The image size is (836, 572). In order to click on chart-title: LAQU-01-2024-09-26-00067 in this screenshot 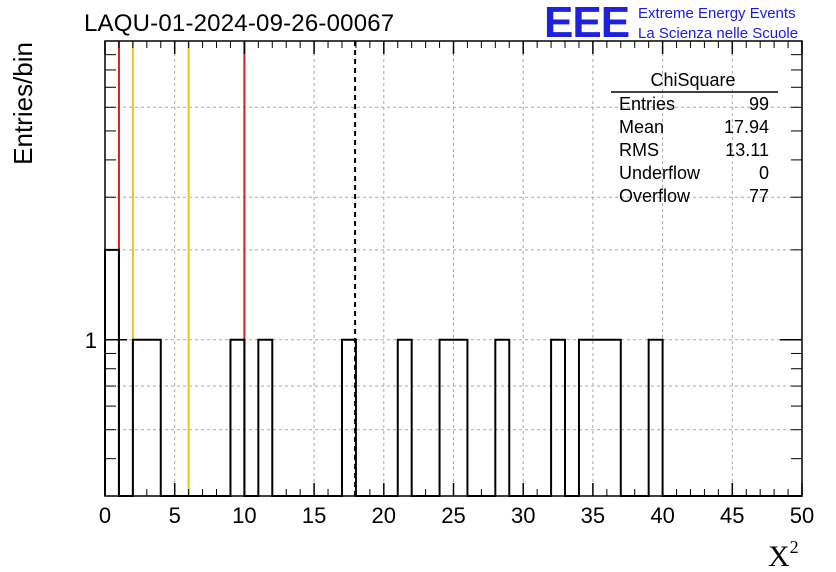, I will do `click(239, 23)`.